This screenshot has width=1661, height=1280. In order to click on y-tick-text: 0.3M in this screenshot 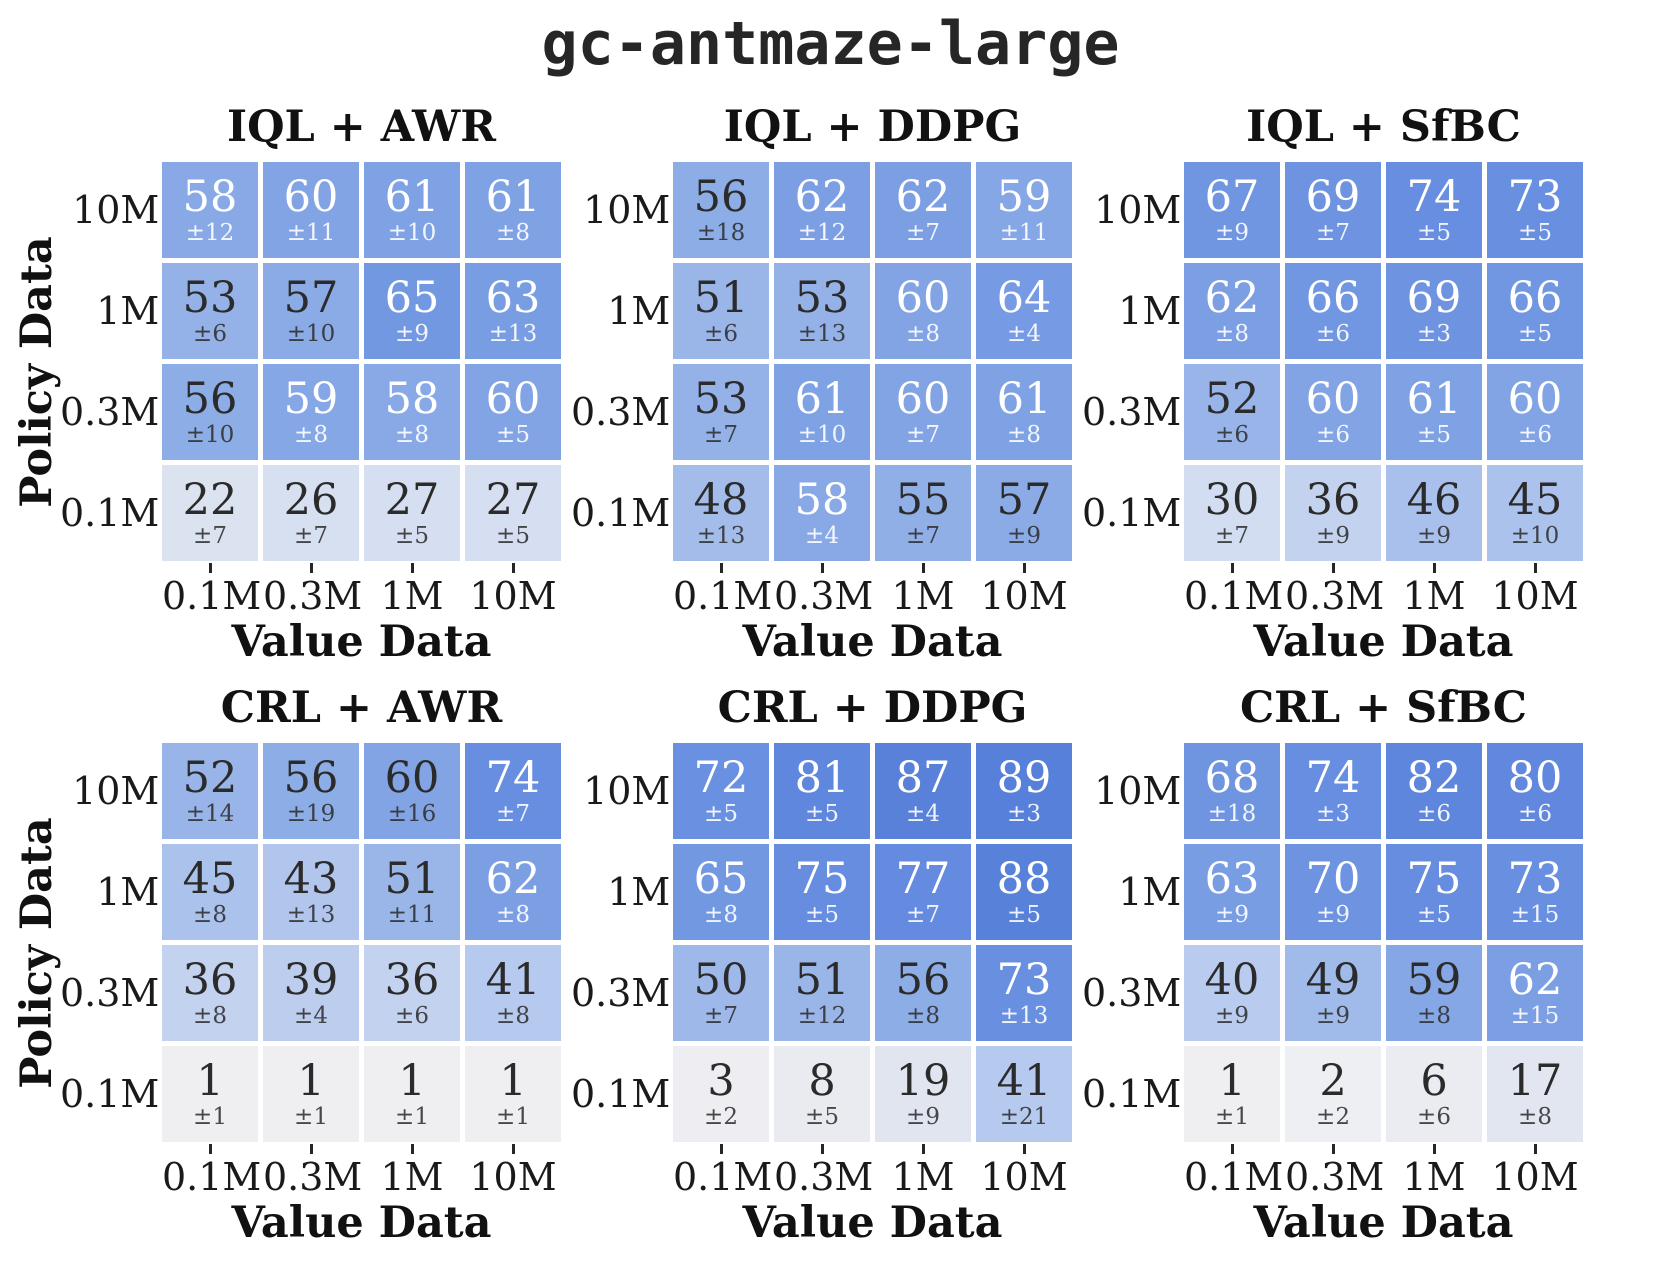, I will do `click(621, 412)`.